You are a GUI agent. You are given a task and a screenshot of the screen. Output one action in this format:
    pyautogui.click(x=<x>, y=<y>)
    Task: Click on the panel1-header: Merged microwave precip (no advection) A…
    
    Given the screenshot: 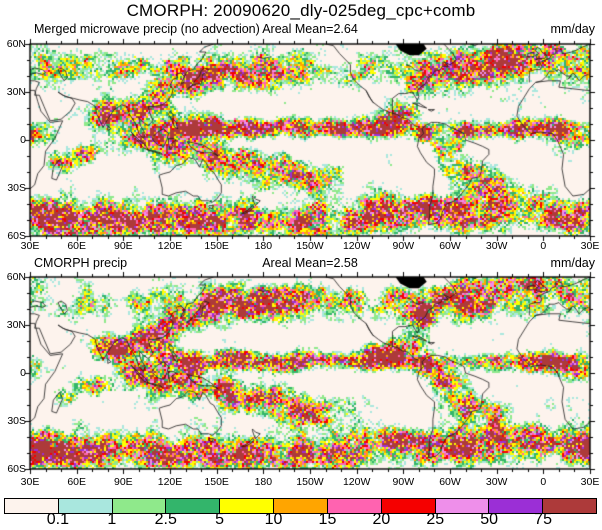 What is the action you would take?
    pyautogui.click(x=301, y=29)
    